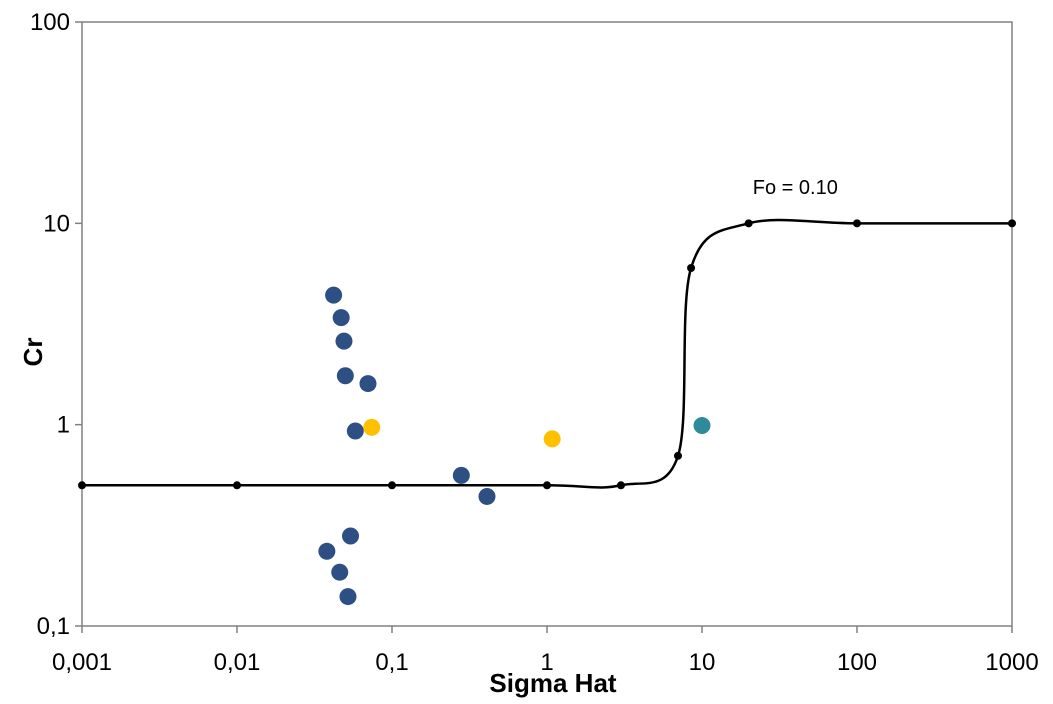 The height and width of the screenshot is (704, 1053). Describe the element at coordinates (50, 22) in the screenshot. I see `y-tick-label: 100` at that location.